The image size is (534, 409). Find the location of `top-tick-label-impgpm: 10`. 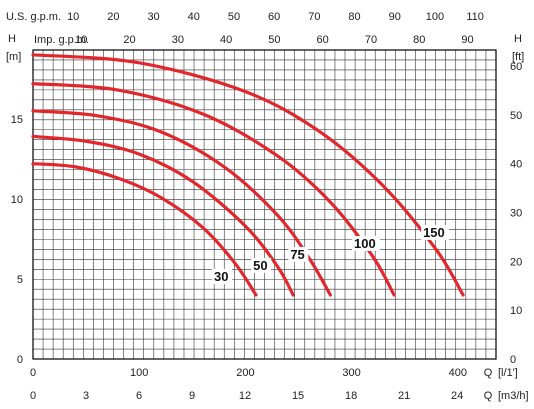

top-tick-label-impgpm: 10 is located at coordinates (81, 40).